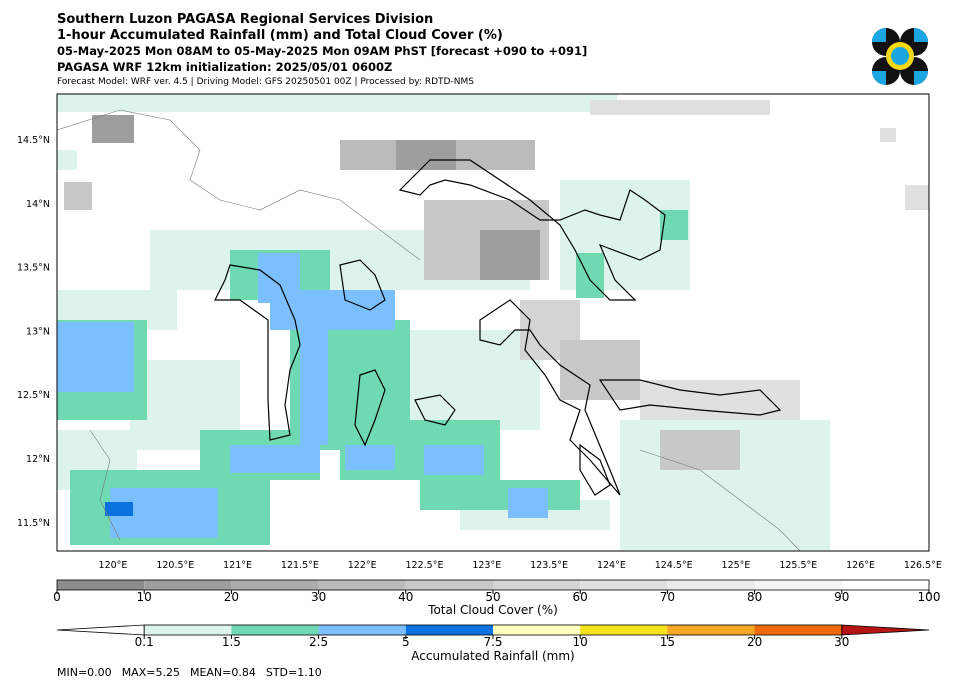 The height and width of the screenshot is (692, 955). I want to click on cloud-tick-label: 60, so click(580, 597).